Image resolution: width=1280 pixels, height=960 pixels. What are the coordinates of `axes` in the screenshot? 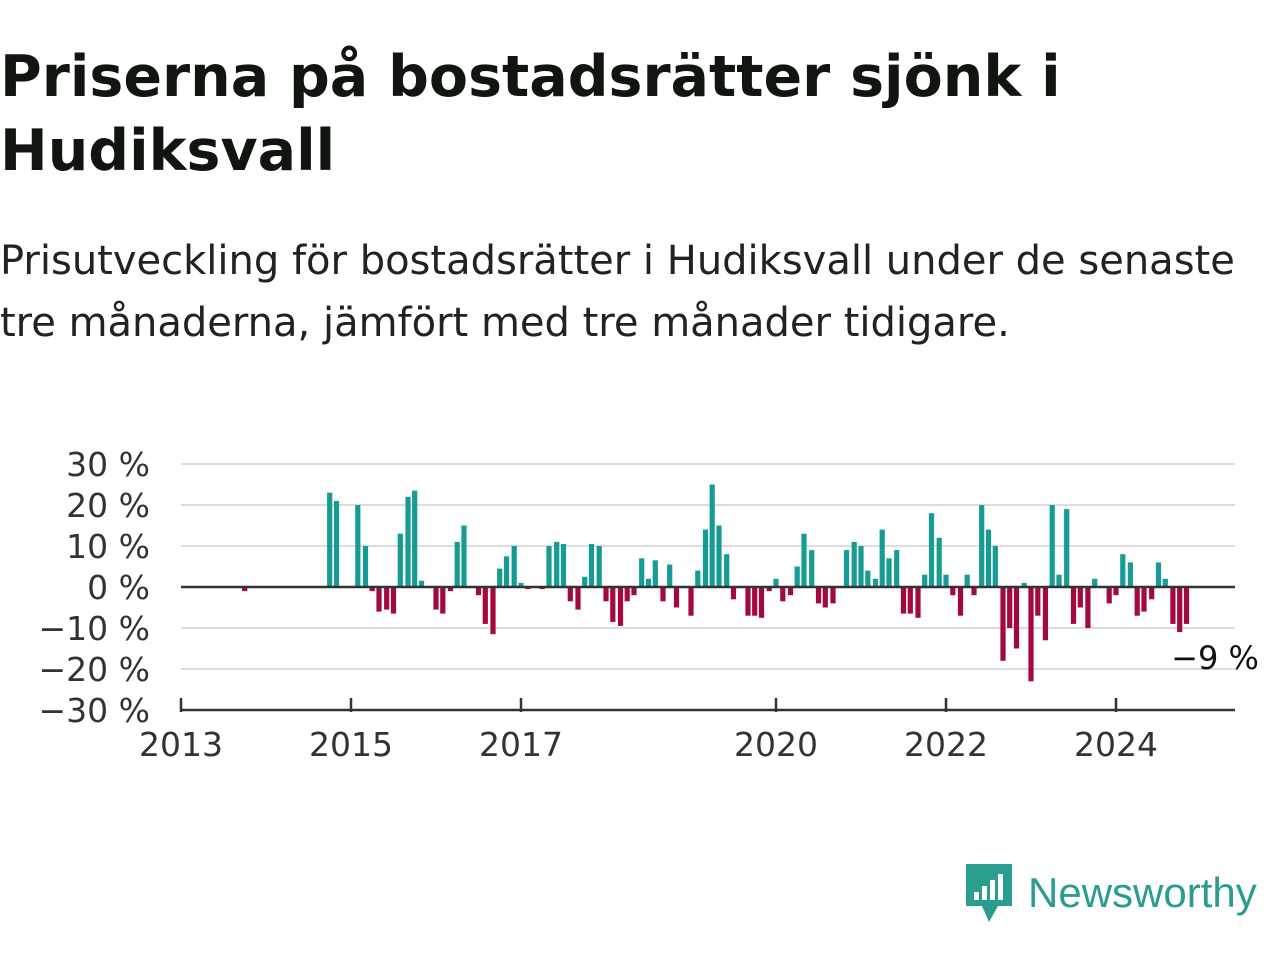 It's located at (707, 648).